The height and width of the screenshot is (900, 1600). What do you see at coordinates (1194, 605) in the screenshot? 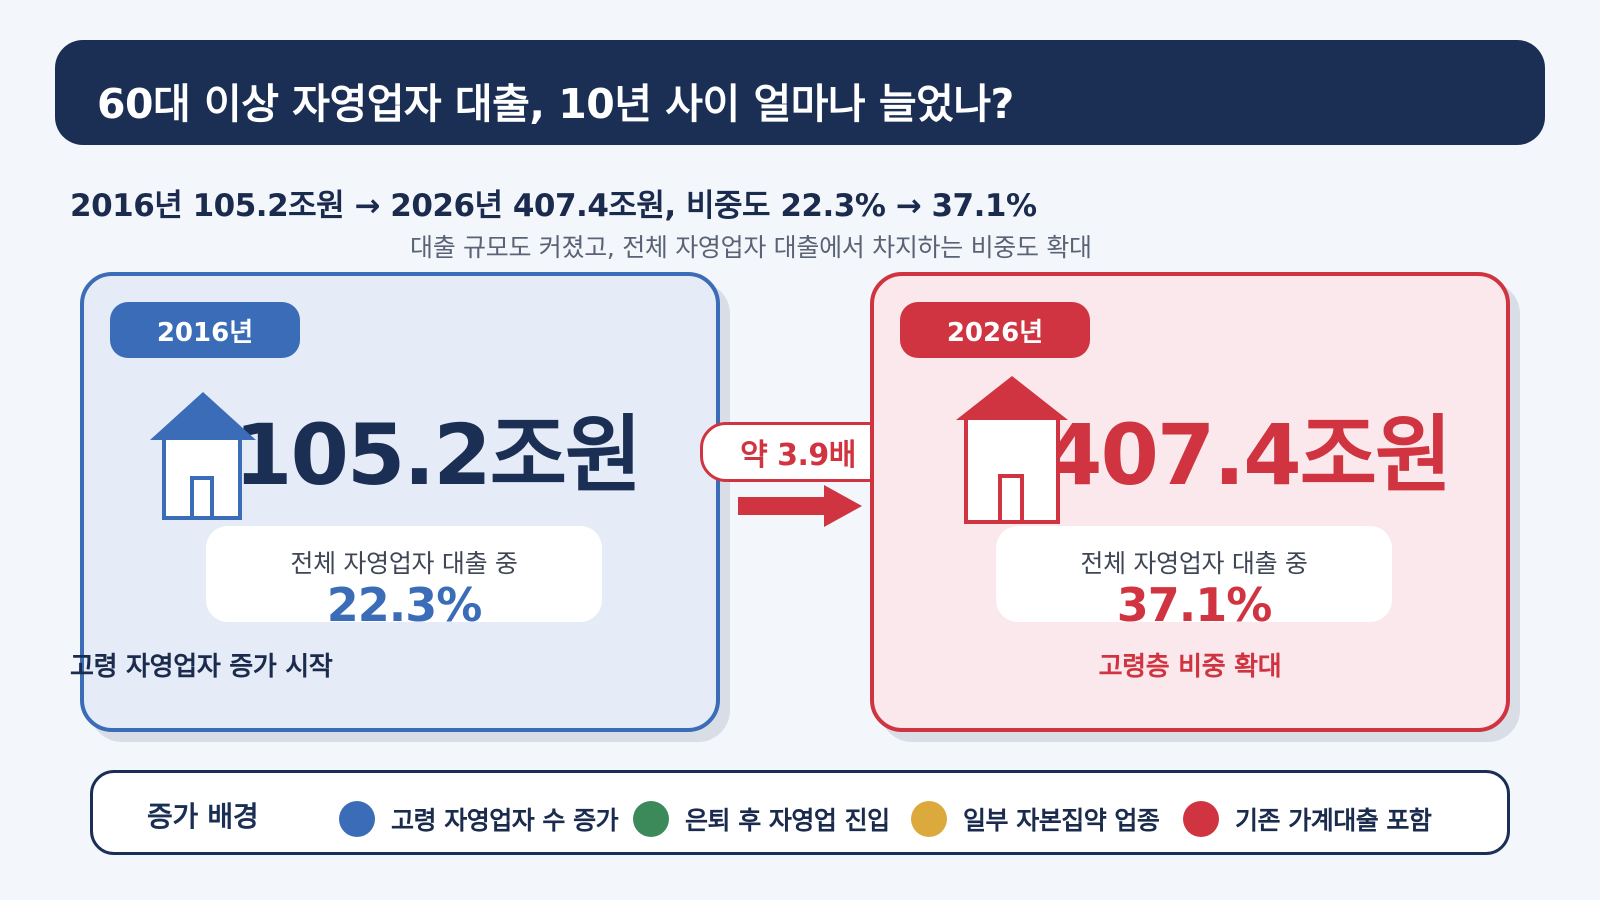
I see `share-value: 37.1%` at bounding box center [1194, 605].